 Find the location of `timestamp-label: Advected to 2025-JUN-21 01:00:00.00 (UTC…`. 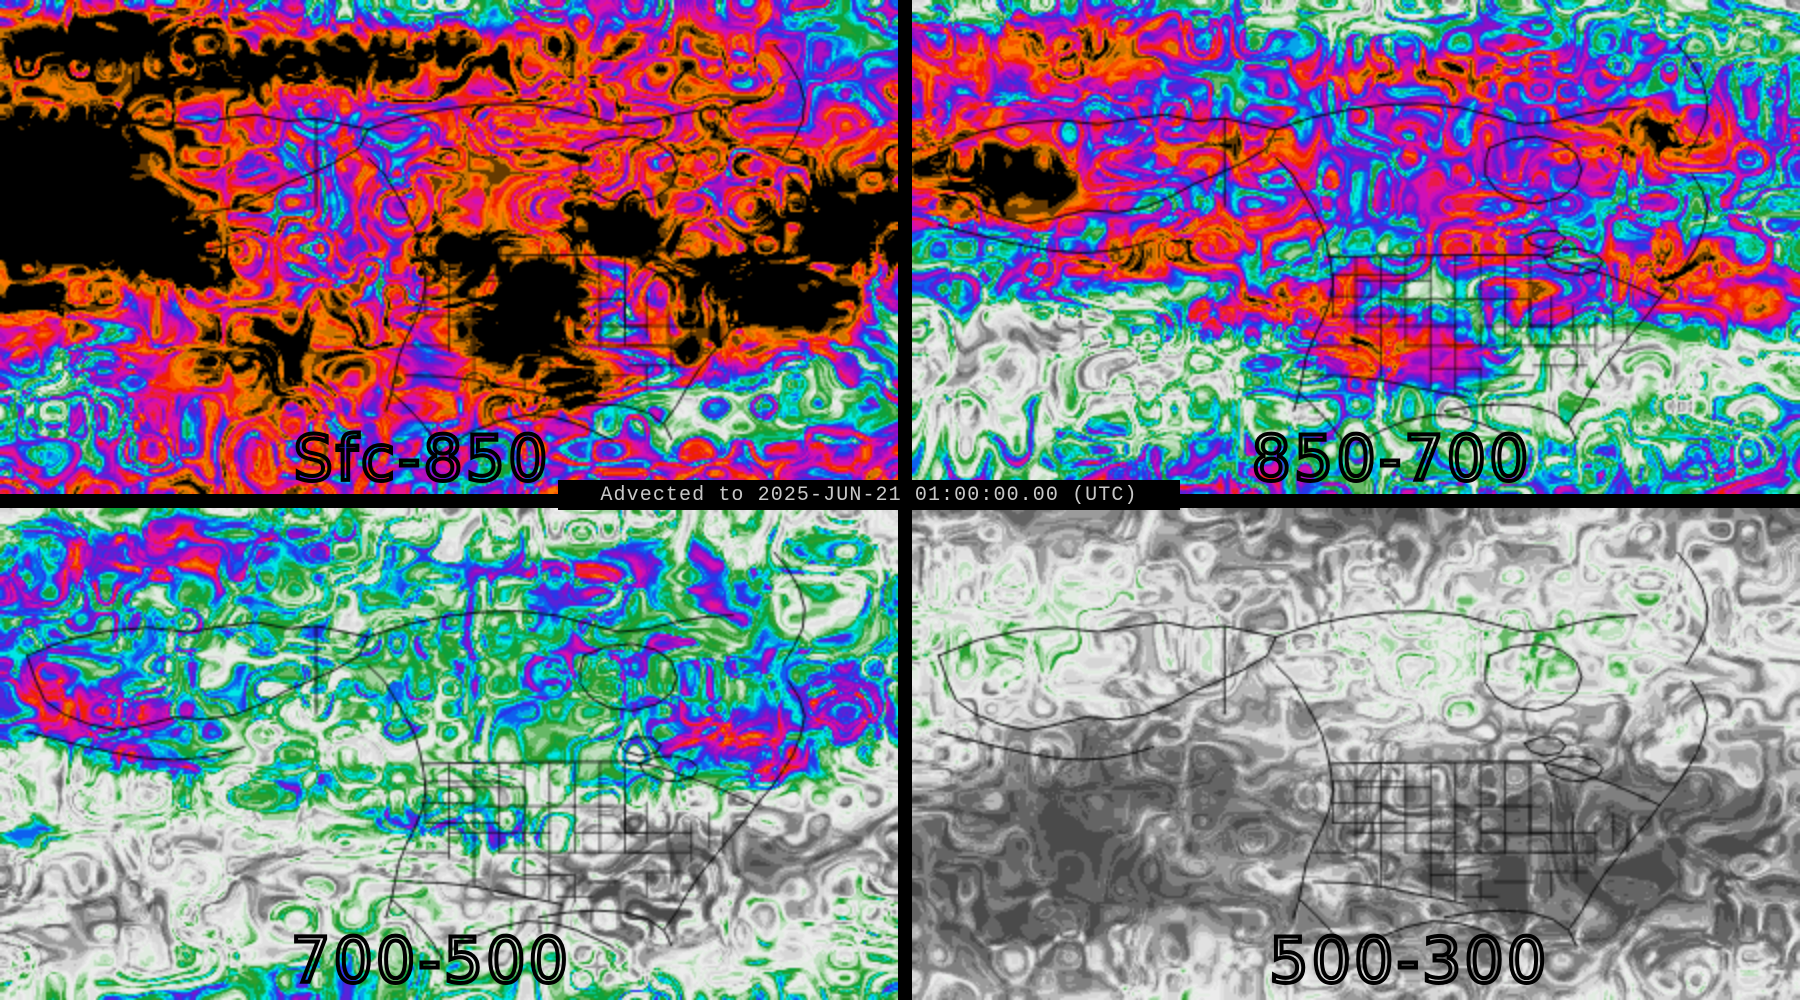

timestamp-label: Advected to 2025-JUN-21 01:00:00.00 (UTC… is located at coordinates (869, 495).